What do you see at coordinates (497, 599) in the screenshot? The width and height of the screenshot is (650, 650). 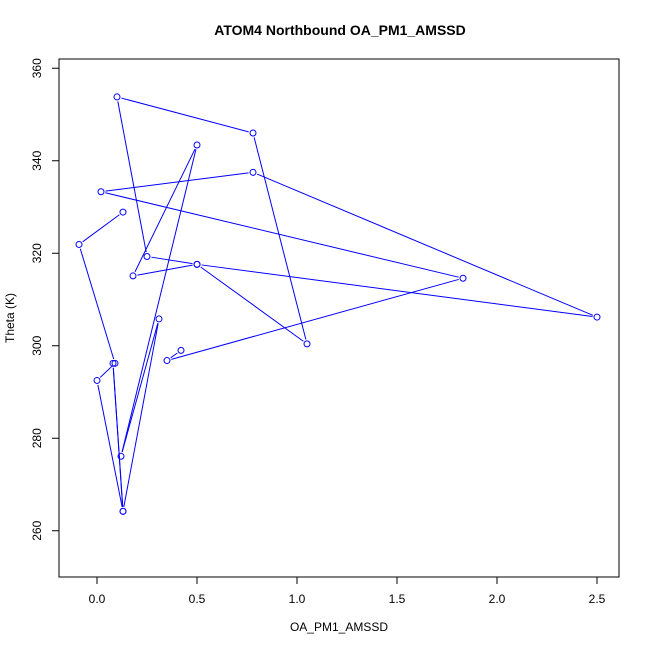 I see `x-tick-label: 2.0` at bounding box center [497, 599].